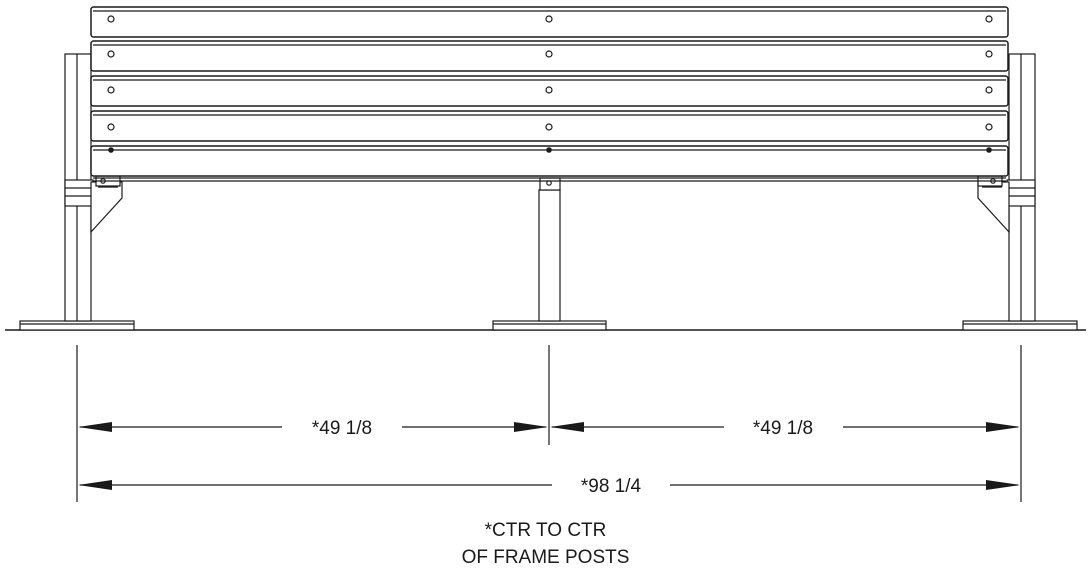 The image size is (1091, 579). What do you see at coordinates (549, 163) in the screenshot?
I see `slat-front-edge` at bounding box center [549, 163].